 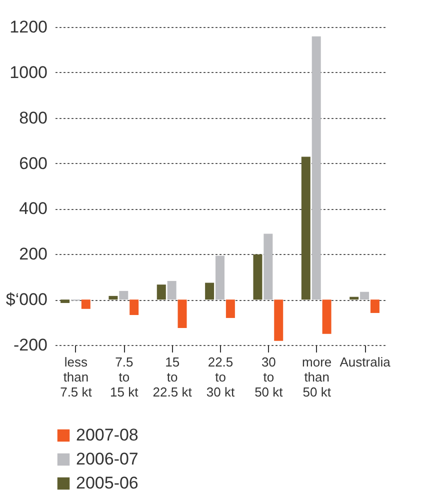 What do you see at coordinates (33, 163) in the screenshot?
I see `y-tick-label: 600` at bounding box center [33, 163].